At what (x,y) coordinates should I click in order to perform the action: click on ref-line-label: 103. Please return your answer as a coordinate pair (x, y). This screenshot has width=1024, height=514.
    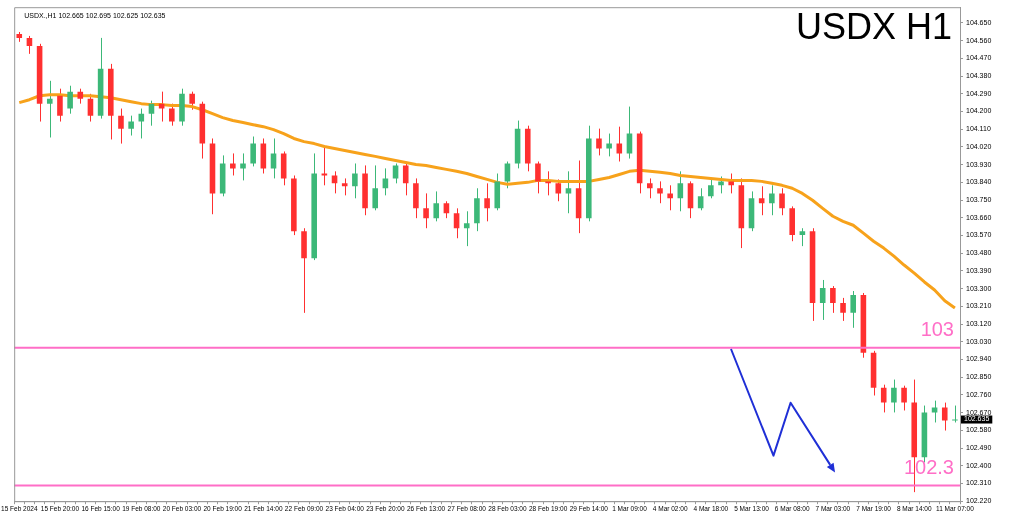
    Looking at the image, I should click on (937, 329).